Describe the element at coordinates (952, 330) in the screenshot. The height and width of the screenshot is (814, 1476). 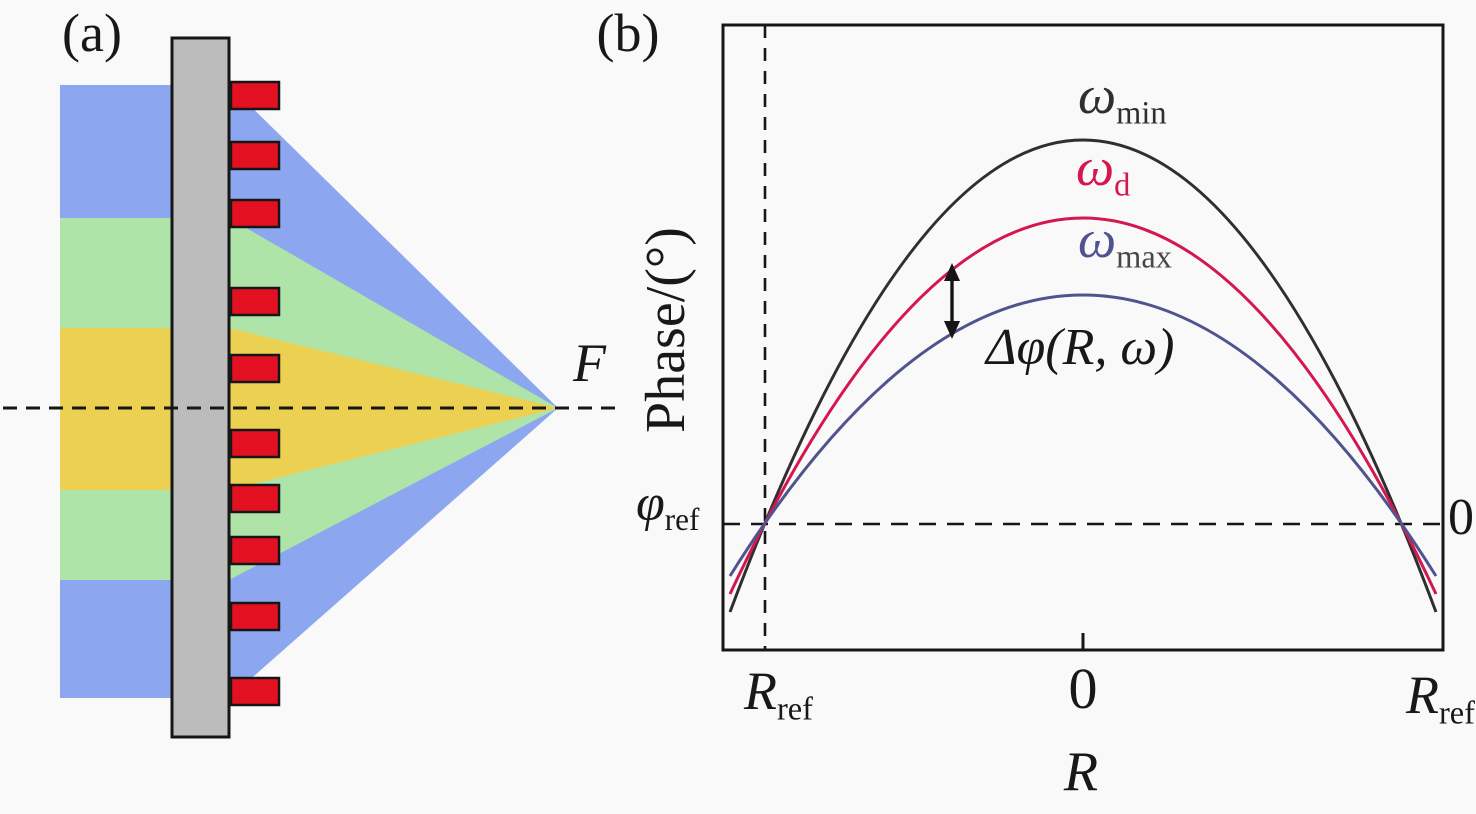
I see `arrowhead-down-icon` at that location.